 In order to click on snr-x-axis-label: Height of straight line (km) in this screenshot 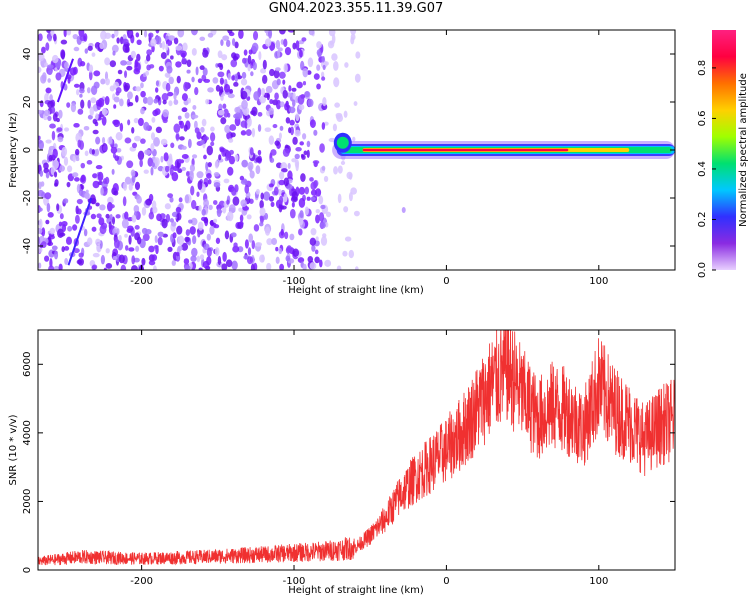, I will do `click(356, 590)`.